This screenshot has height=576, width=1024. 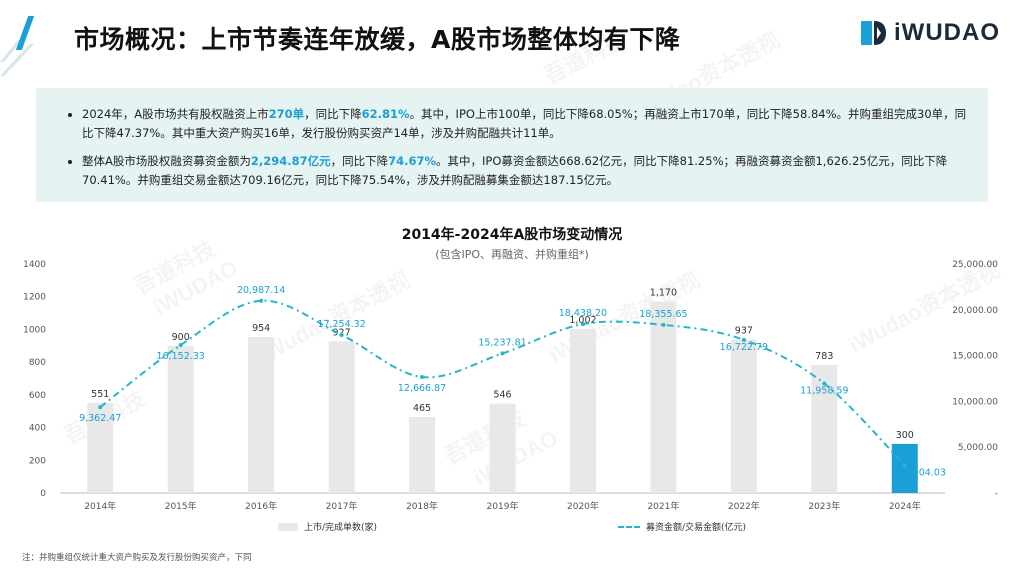 What do you see at coordinates (341, 528) in the screenshot?
I see `legend-bar-label: 上市/完成单数(家)` at bounding box center [341, 528].